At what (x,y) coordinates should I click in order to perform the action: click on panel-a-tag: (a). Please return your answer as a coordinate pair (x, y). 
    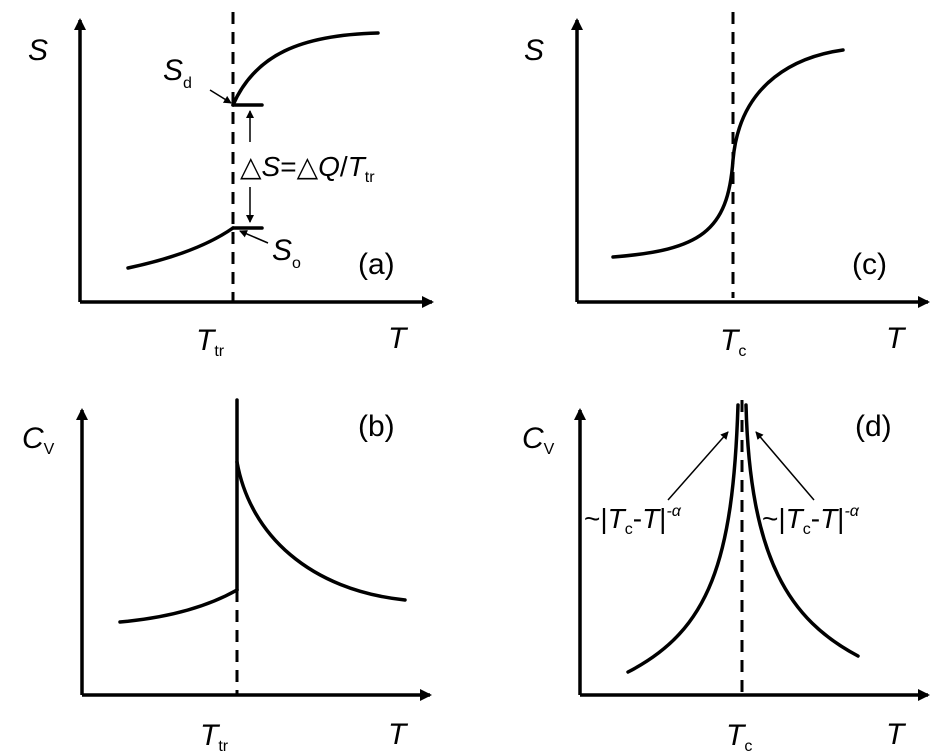
    Looking at the image, I should click on (376, 264).